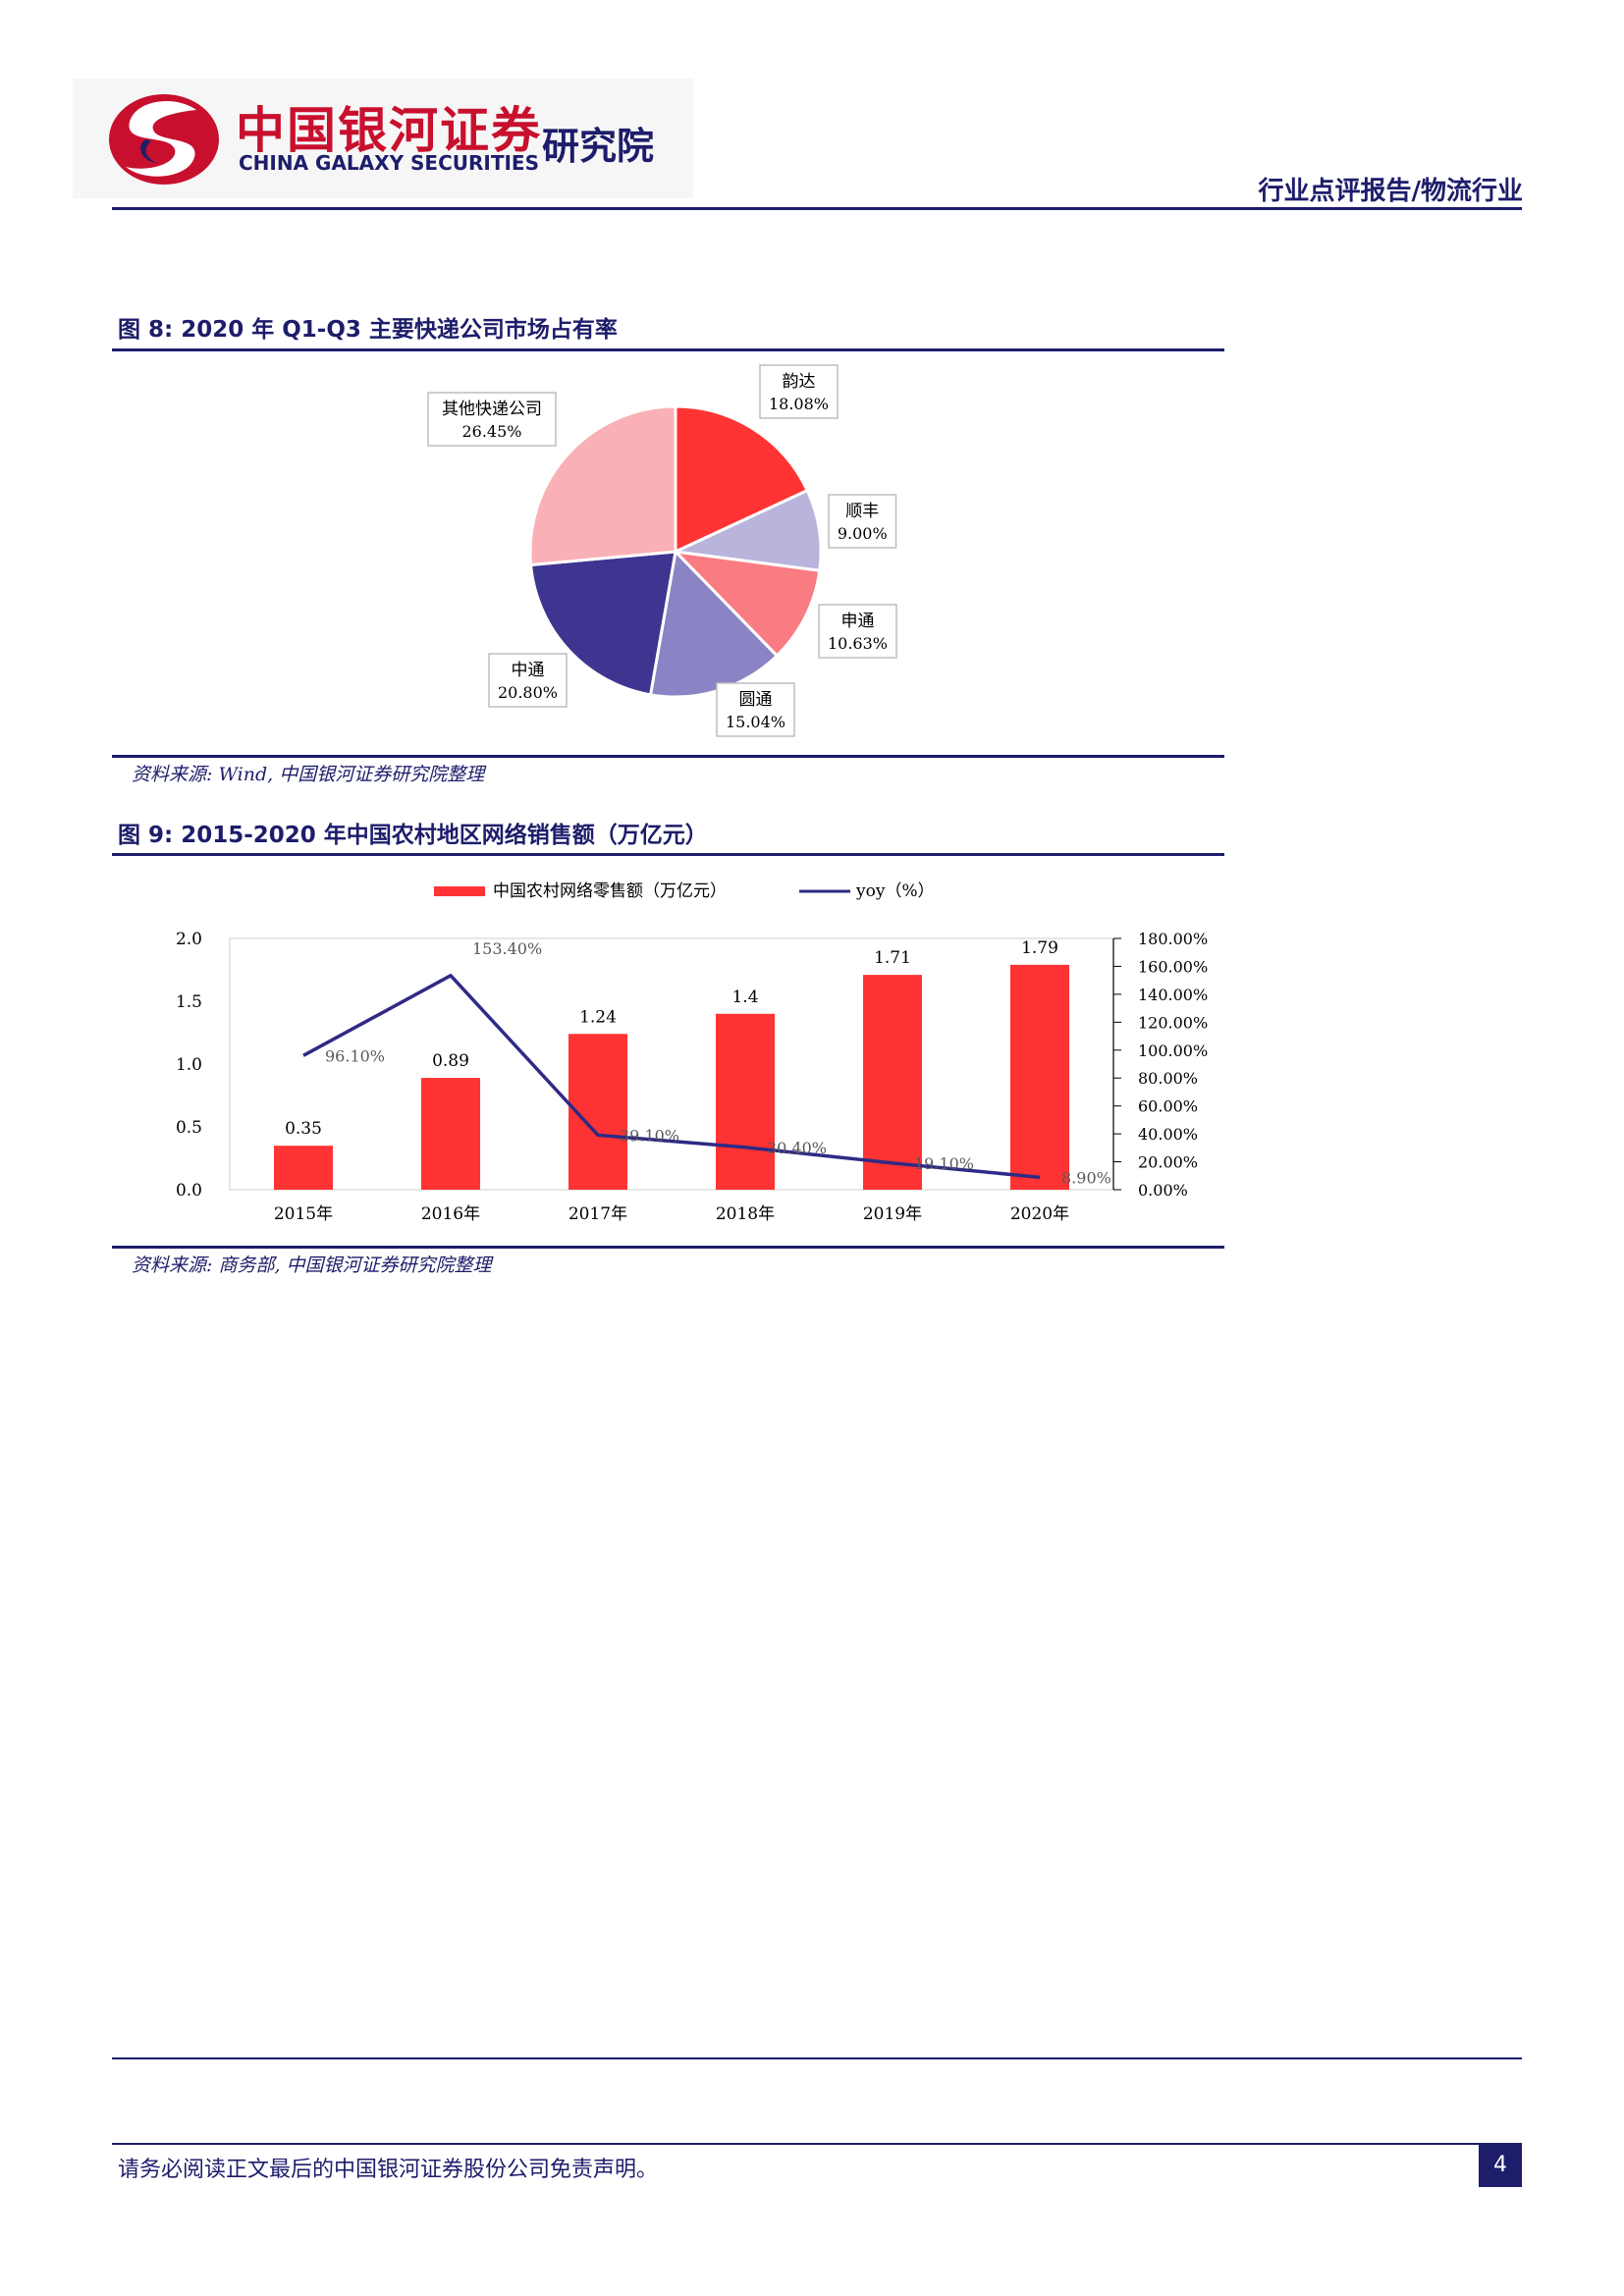 The height and width of the screenshot is (2296, 1624). What do you see at coordinates (799, 404) in the screenshot?
I see `pie-slice-value: 18.08%` at bounding box center [799, 404].